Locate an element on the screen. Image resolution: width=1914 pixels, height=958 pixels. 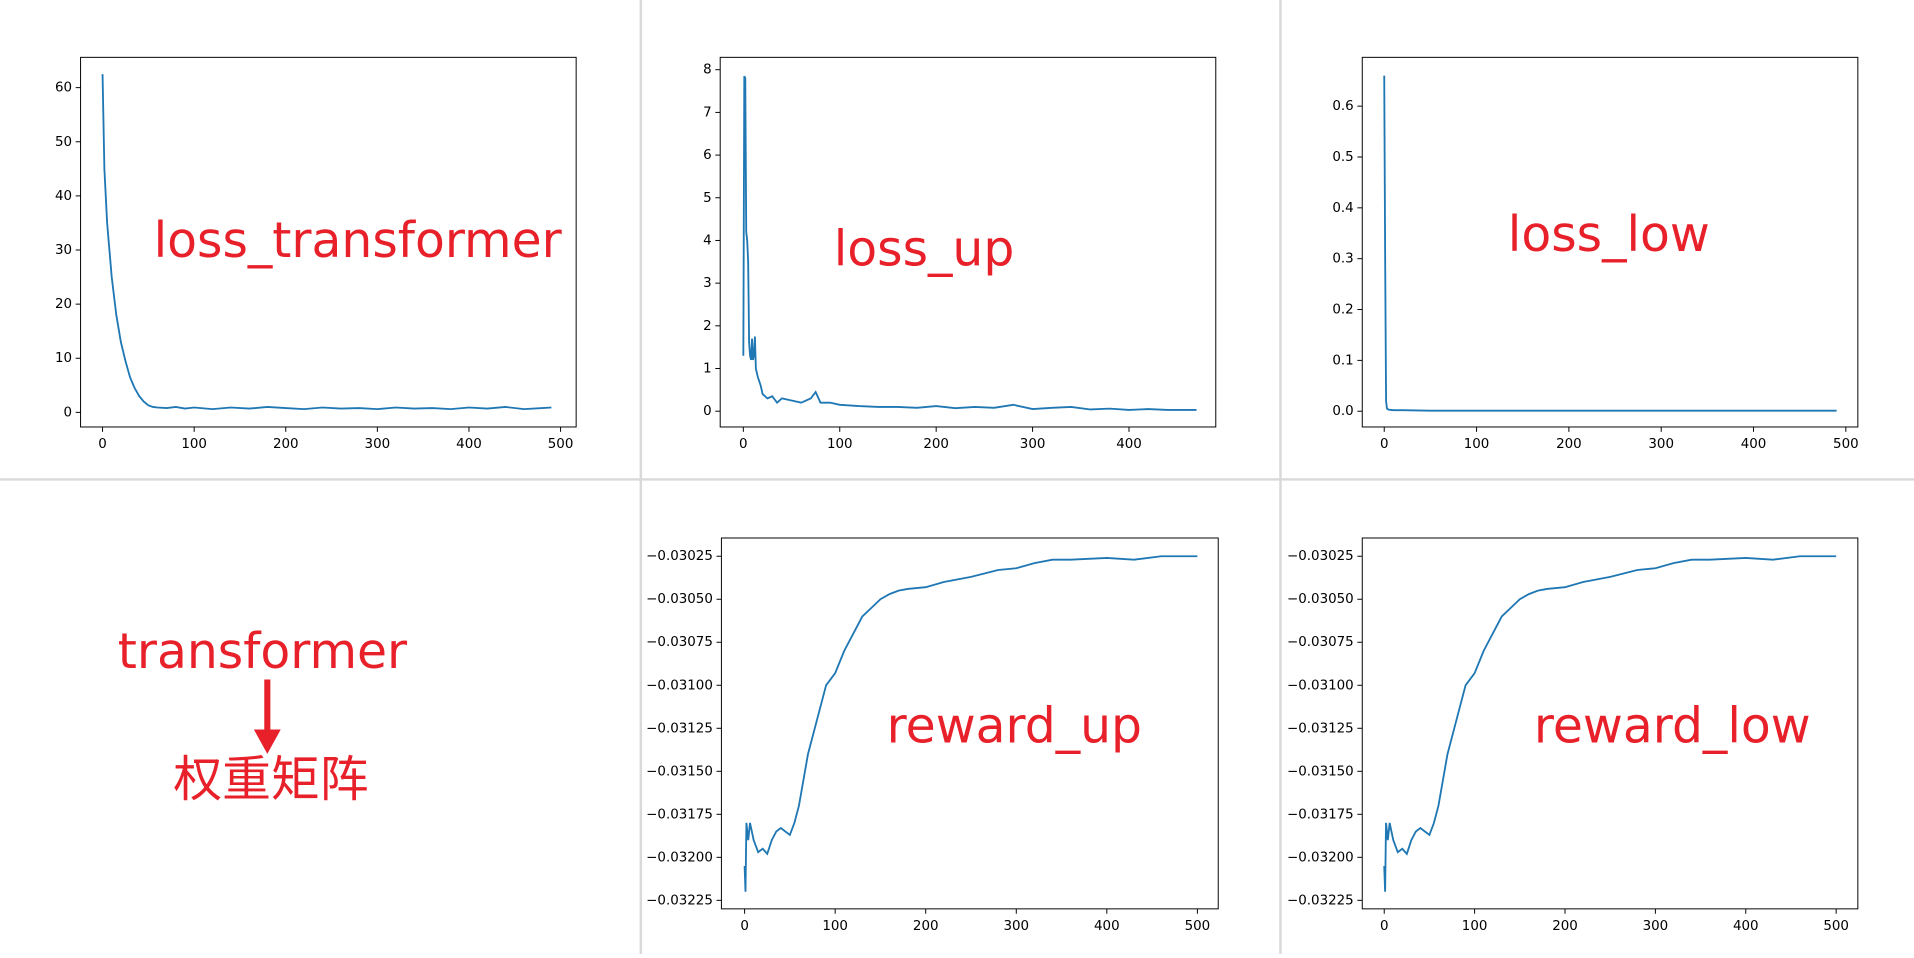
chart-annotation: loss_up is located at coordinates (924, 249).